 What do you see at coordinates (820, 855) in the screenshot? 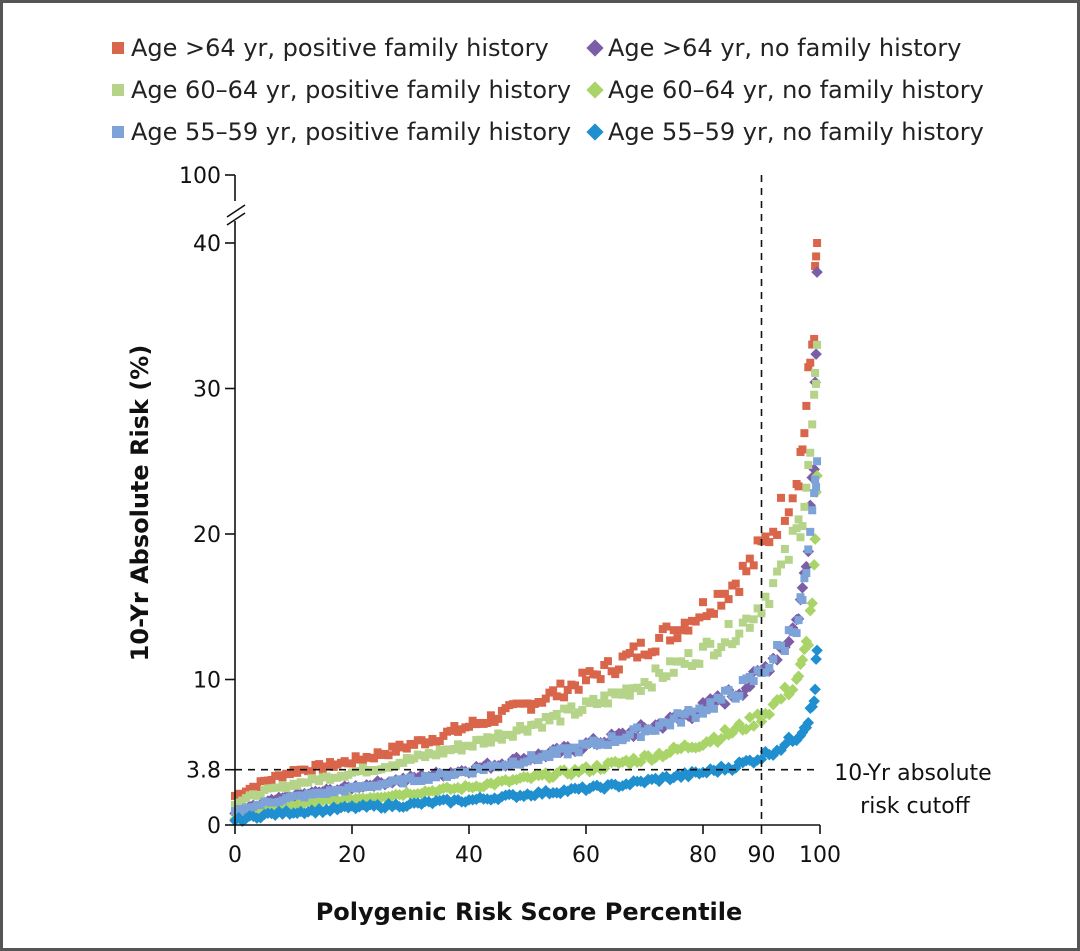
I see `x-tick-label: 100` at bounding box center [820, 855].